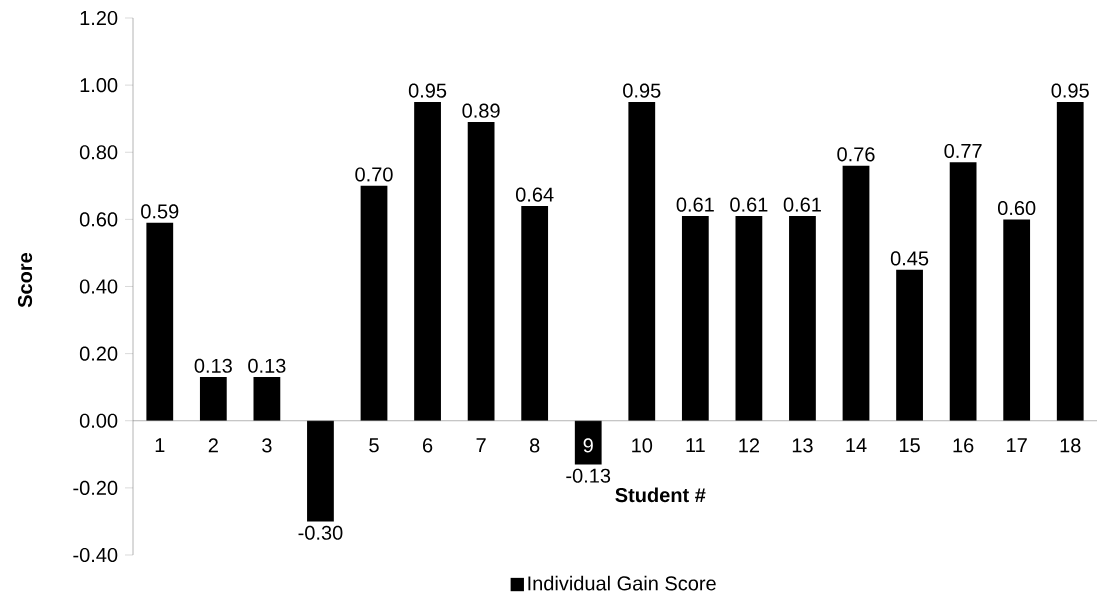 The height and width of the screenshot is (604, 1110). I want to click on x-tick-label: 7, so click(481, 445).